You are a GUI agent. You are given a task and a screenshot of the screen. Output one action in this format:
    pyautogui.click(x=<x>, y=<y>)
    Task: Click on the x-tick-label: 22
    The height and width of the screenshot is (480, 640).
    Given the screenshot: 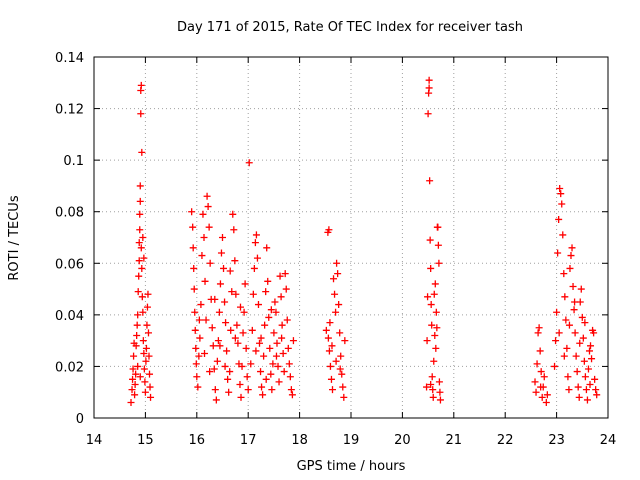 What is the action you would take?
    pyautogui.click(x=505, y=440)
    